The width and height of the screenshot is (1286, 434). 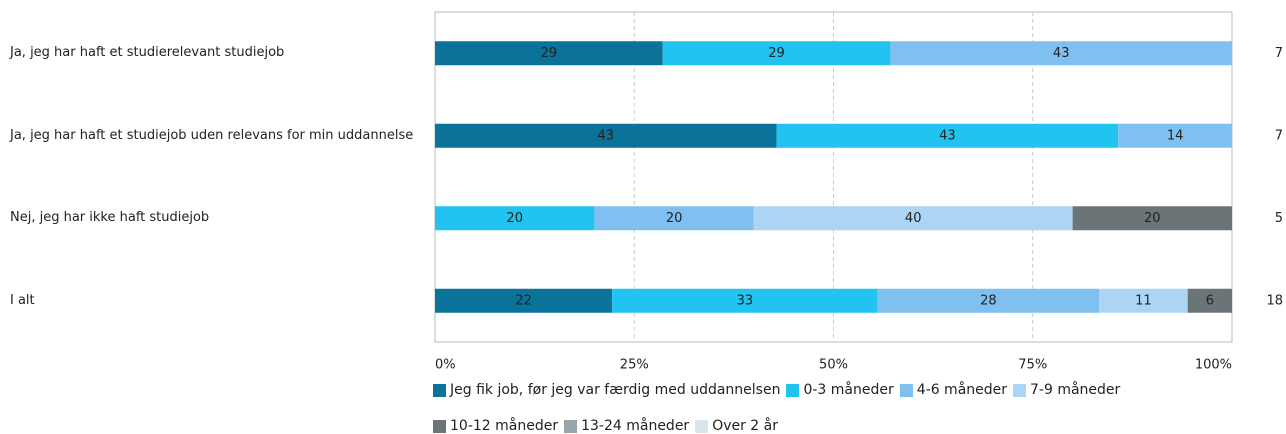 I want to click on legend-item: 7-9 måneder, so click(x=1066, y=390).